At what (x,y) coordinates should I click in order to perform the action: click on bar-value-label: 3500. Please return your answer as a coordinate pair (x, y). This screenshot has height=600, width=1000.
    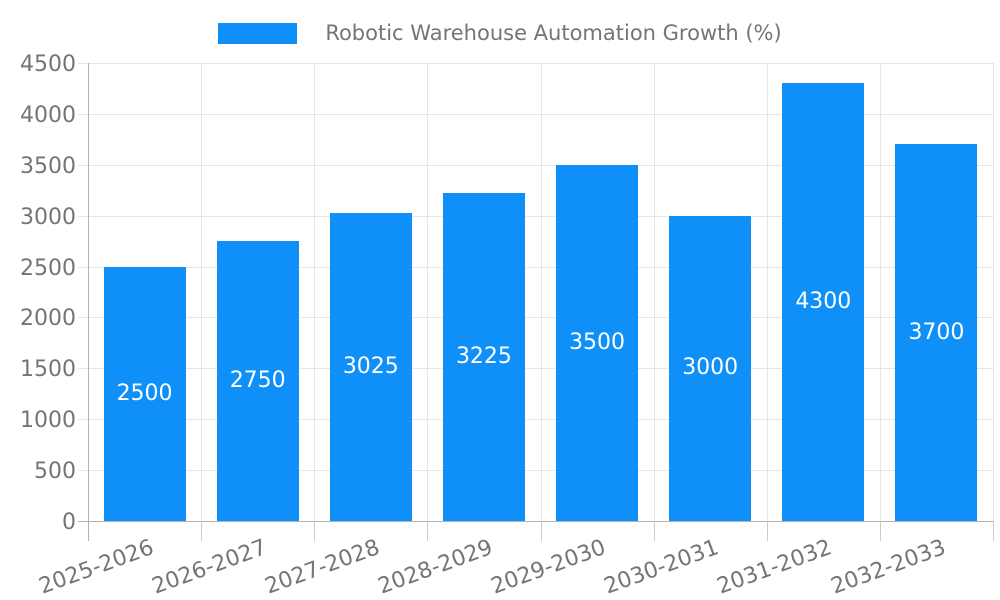
    Looking at the image, I should click on (597, 342).